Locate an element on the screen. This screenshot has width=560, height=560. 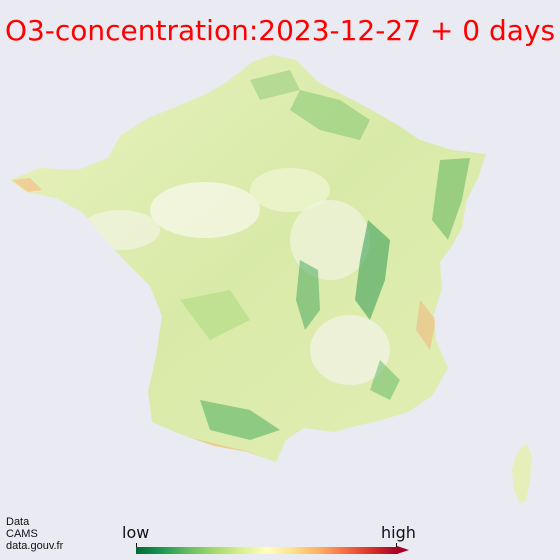
data-source-credit: Data CAMS data.gouv.fr is located at coordinates (34, 534).